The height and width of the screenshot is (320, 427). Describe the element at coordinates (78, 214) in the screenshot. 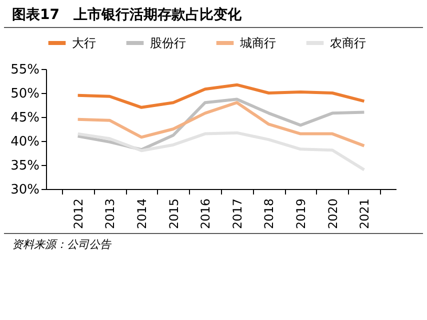

I see `x-tick-label: 2012` at that location.